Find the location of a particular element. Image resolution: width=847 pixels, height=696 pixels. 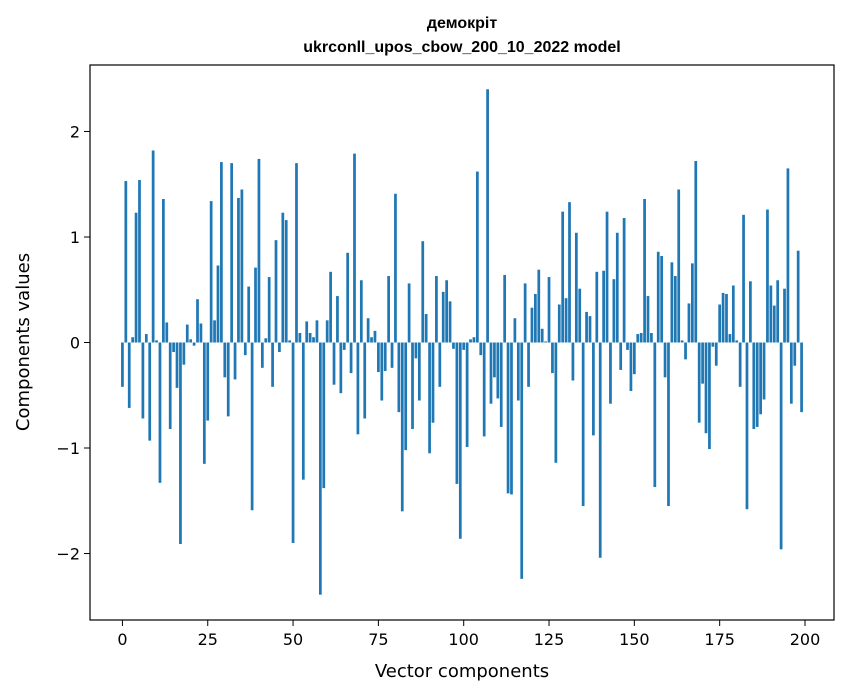

y-tick-label: 1 is located at coordinates (75, 237).